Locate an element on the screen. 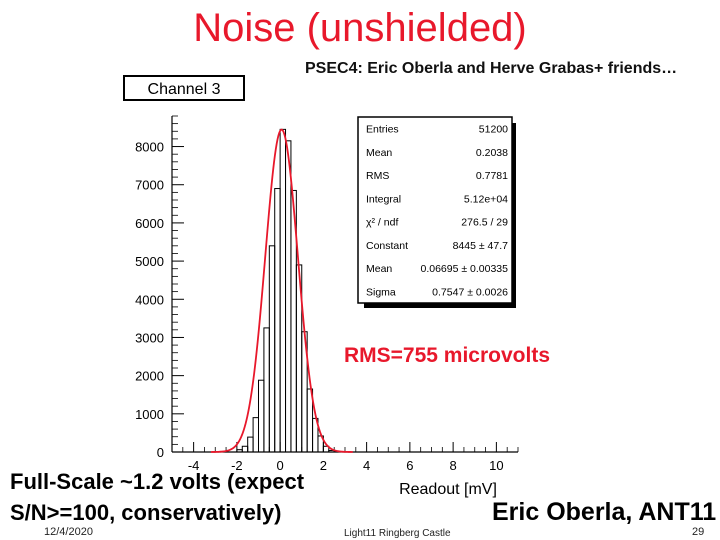 The height and width of the screenshot is (540, 720). stats-value: 276.5 / 29 is located at coordinates (484, 223).